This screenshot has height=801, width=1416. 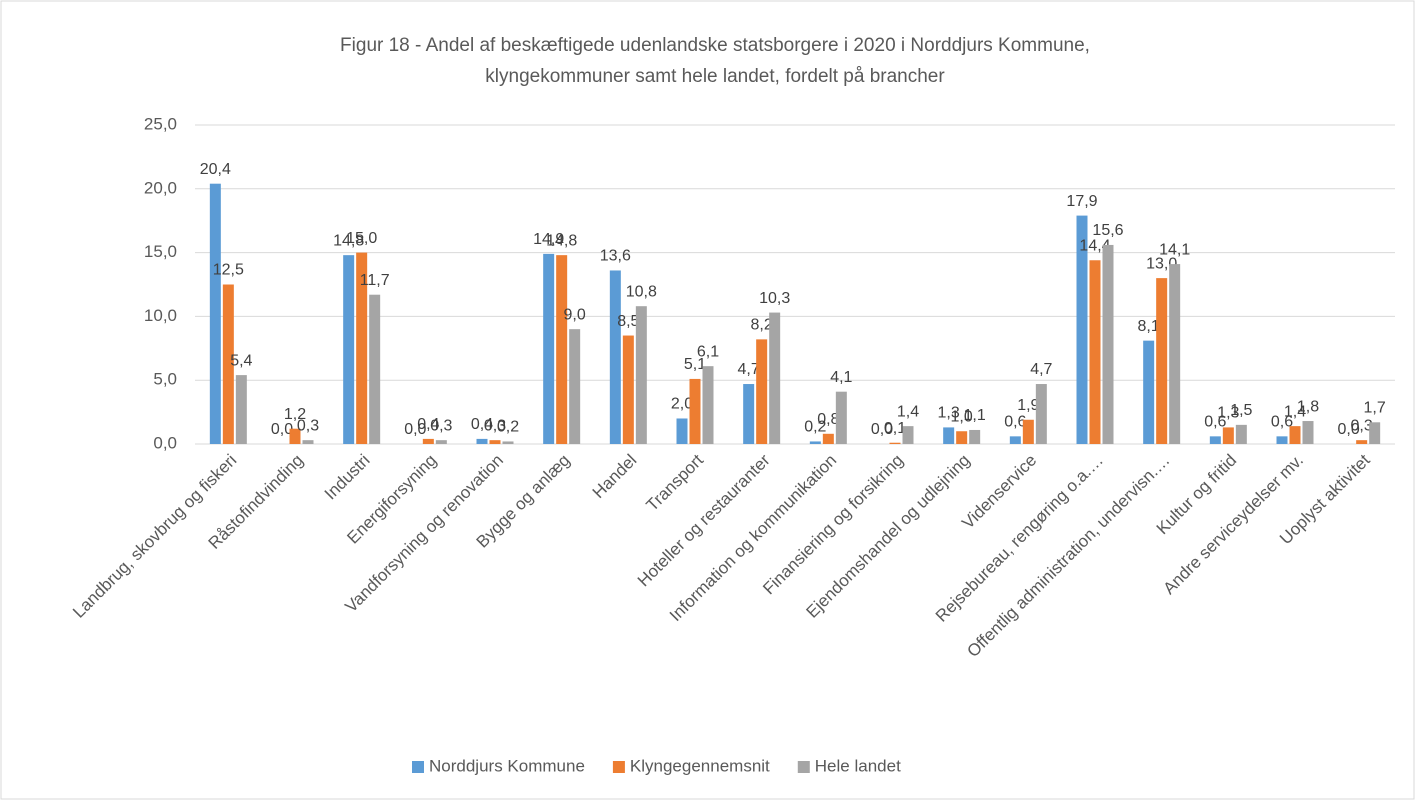 What do you see at coordinates (228, 270) in the screenshot?
I see `data-label: 12,5` at bounding box center [228, 270].